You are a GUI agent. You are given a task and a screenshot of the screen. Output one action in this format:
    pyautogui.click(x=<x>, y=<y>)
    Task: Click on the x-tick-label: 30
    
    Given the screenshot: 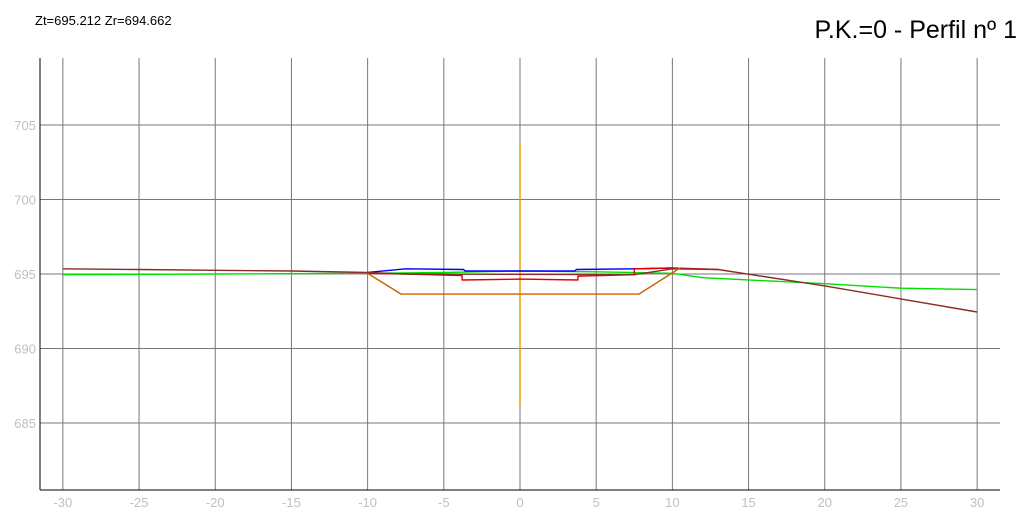 What is the action you would take?
    pyautogui.click(x=977, y=502)
    